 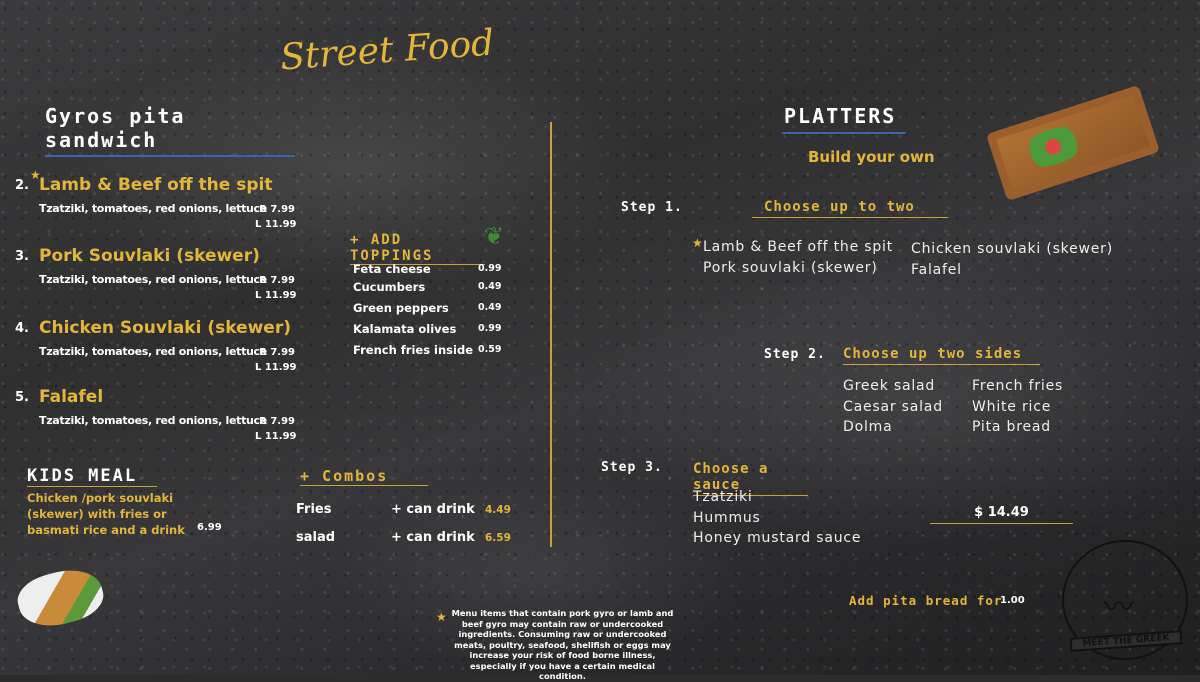 I want to click on combo-name: Fries, so click(x=314, y=509).